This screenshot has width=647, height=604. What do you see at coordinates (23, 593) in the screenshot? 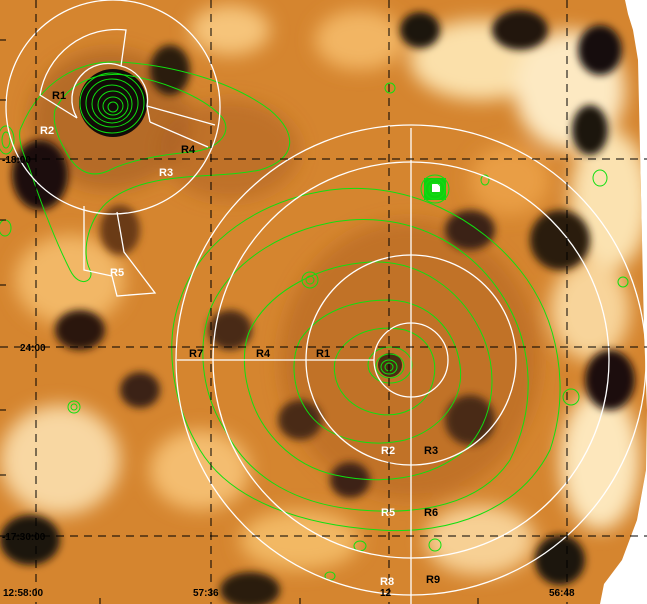
I see `ra-label-1: 12:58:00` at bounding box center [23, 593].